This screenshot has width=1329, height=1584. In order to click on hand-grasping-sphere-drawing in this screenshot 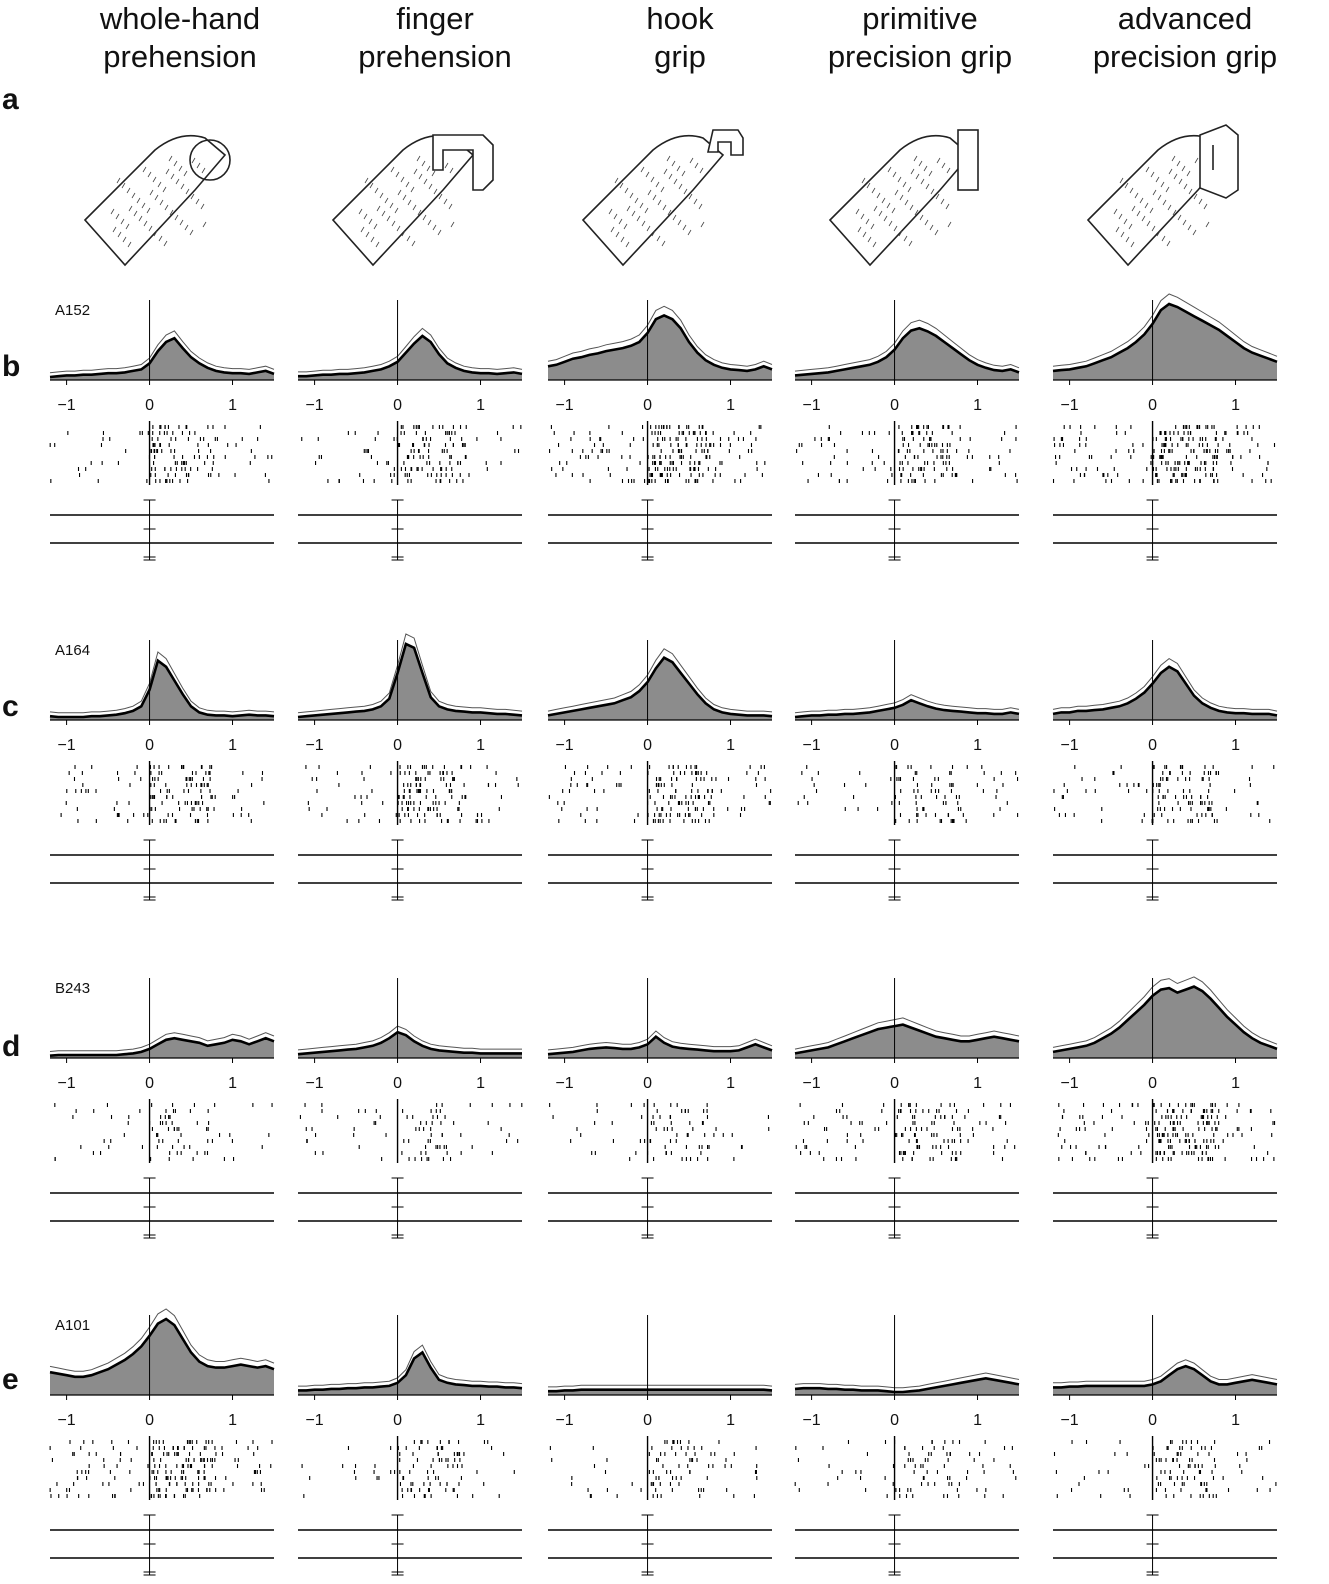, I will do `click(157, 200)`.